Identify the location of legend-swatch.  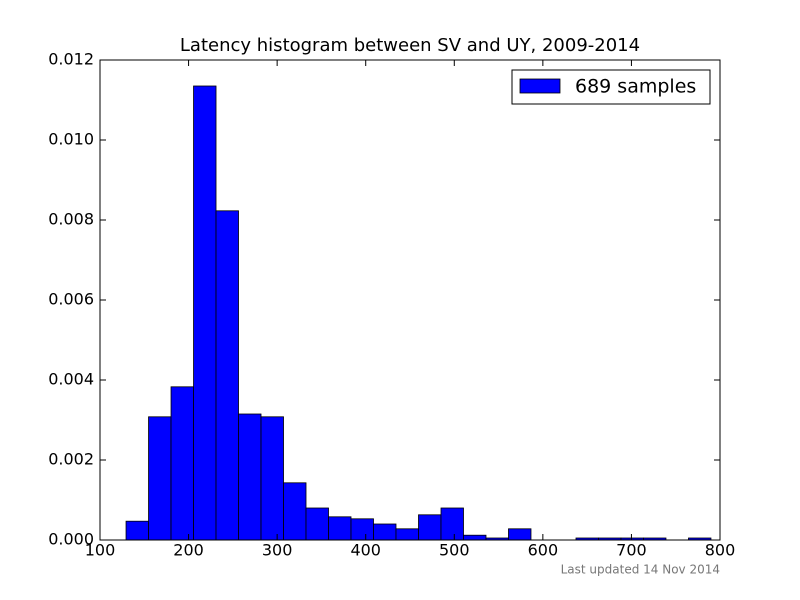
(540, 86).